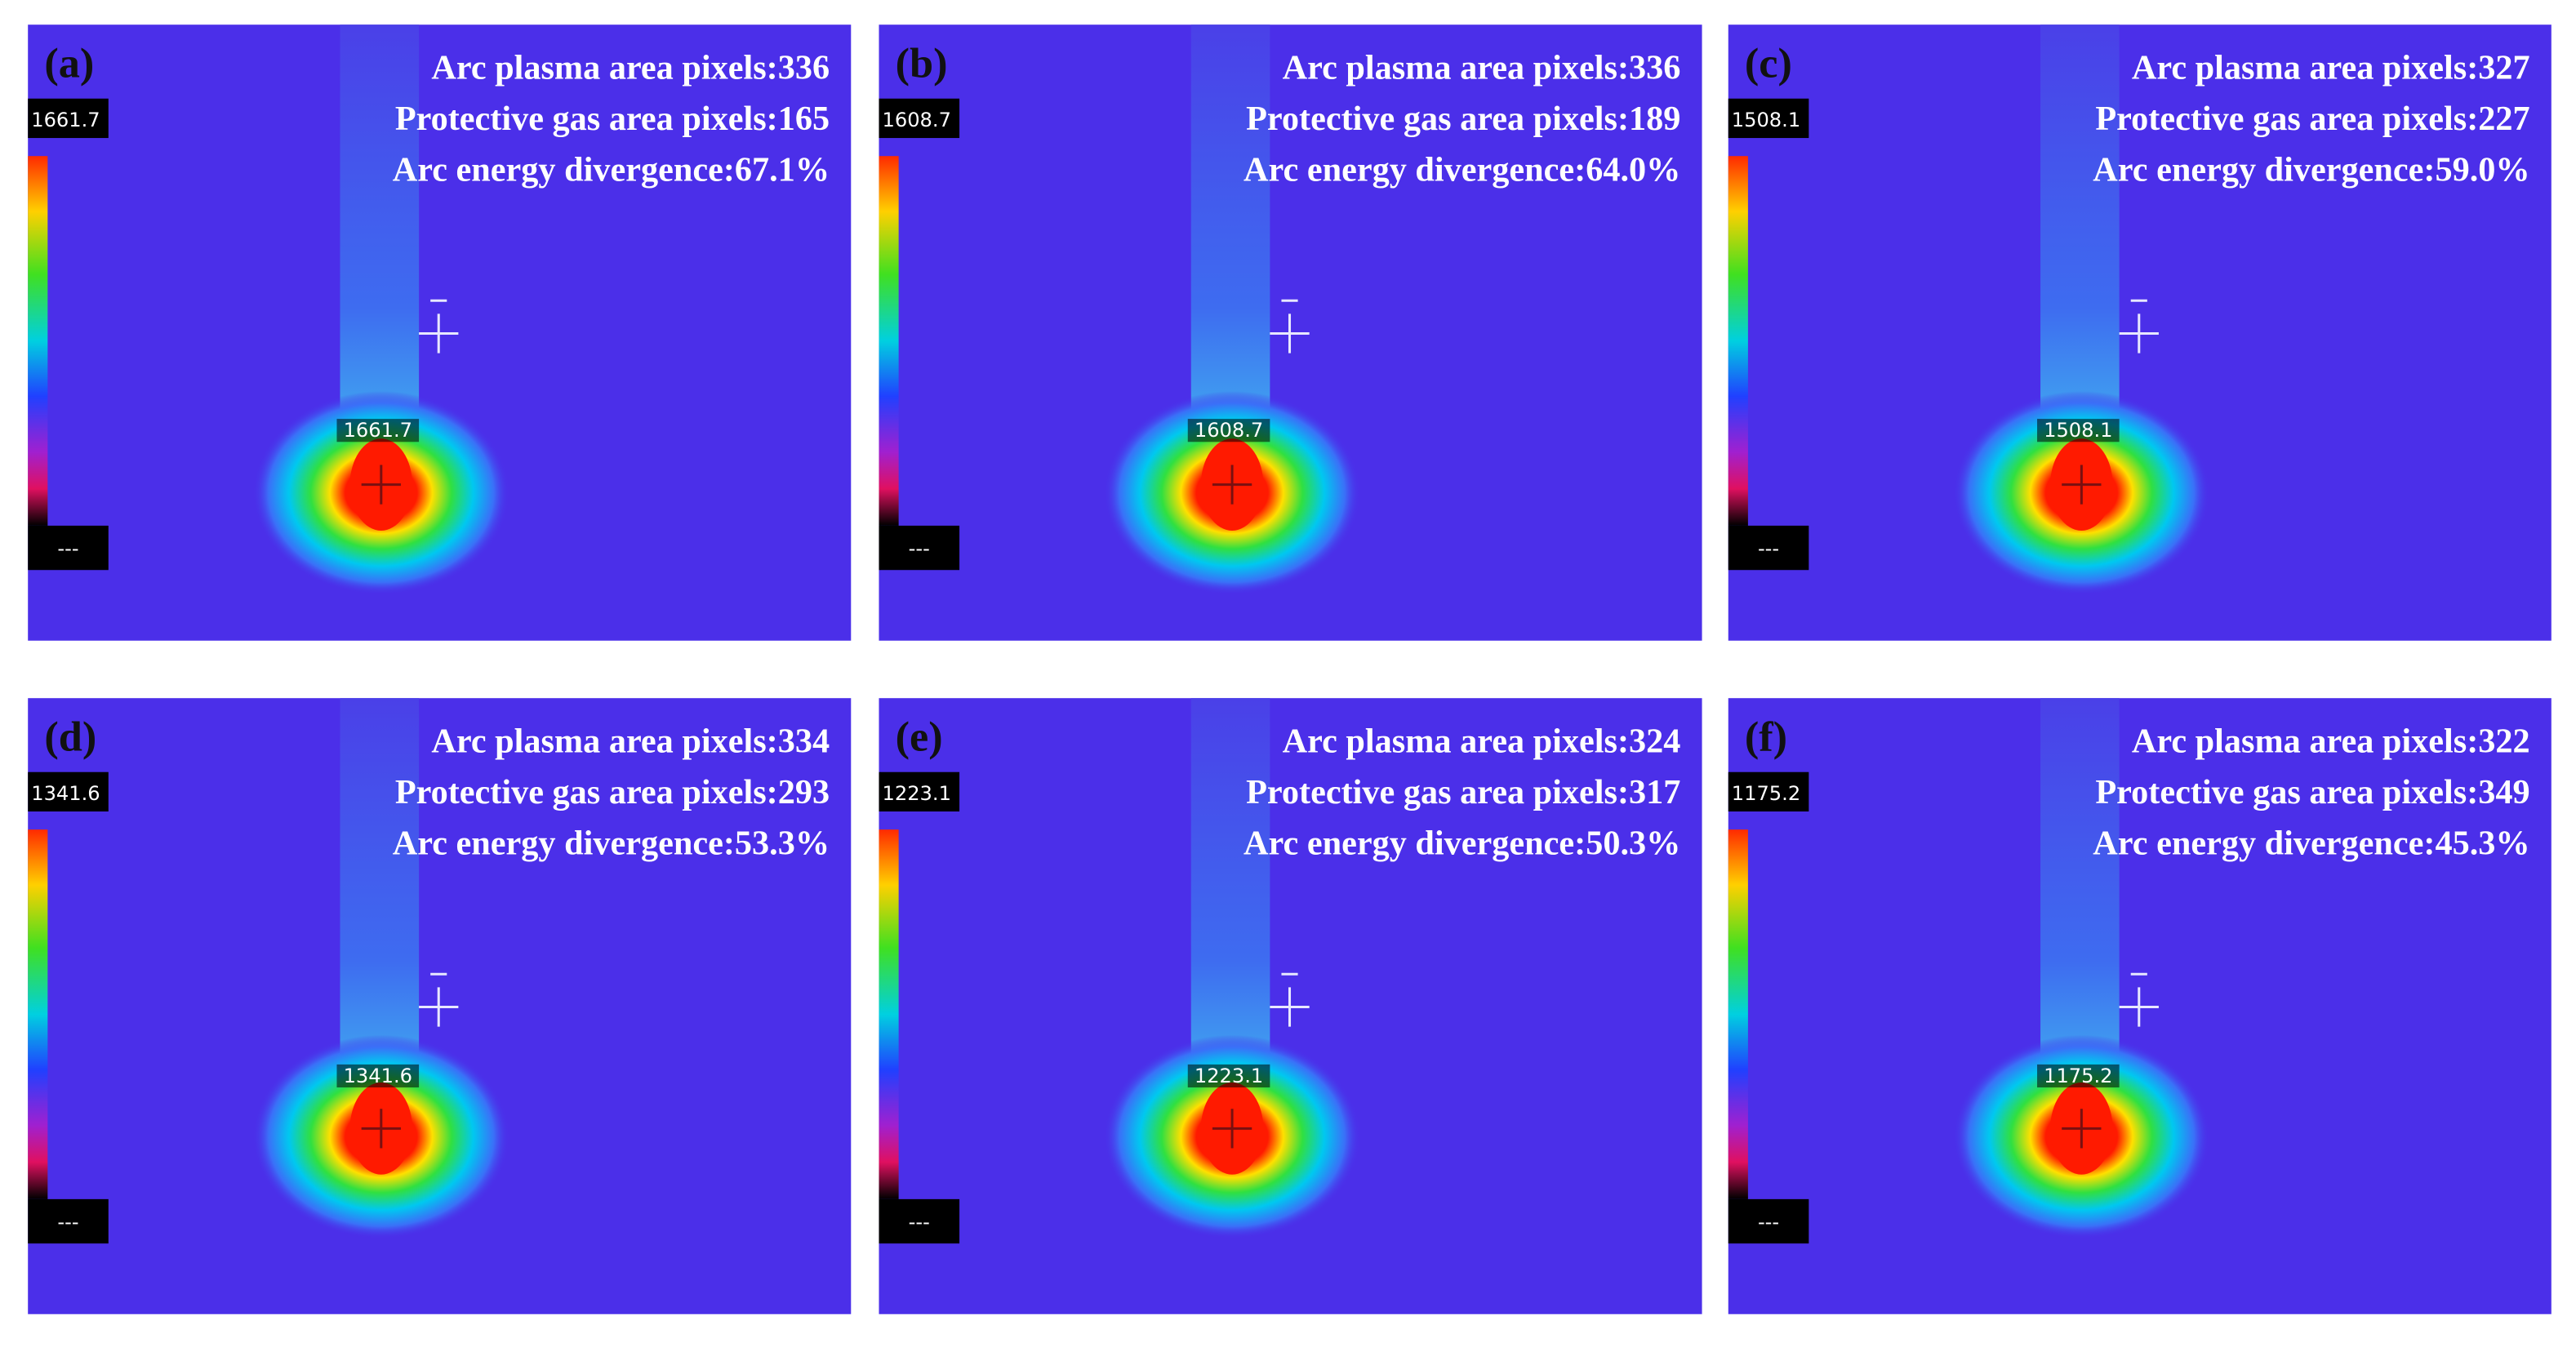  What do you see at coordinates (2312, 119) in the screenshot?
I see `info-line: Protective gas area pixels:227` at bounding box center [2312, 119].